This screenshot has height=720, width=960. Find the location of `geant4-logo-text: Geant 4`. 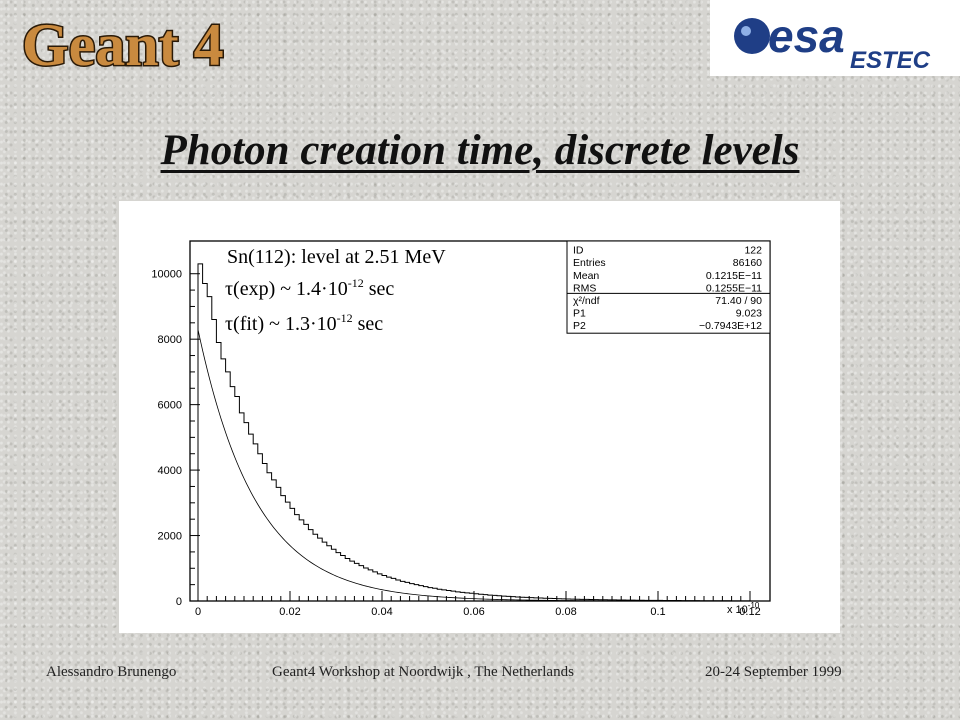

geant4-logo-text: Geant 4 is located at coordinates (123, 45).